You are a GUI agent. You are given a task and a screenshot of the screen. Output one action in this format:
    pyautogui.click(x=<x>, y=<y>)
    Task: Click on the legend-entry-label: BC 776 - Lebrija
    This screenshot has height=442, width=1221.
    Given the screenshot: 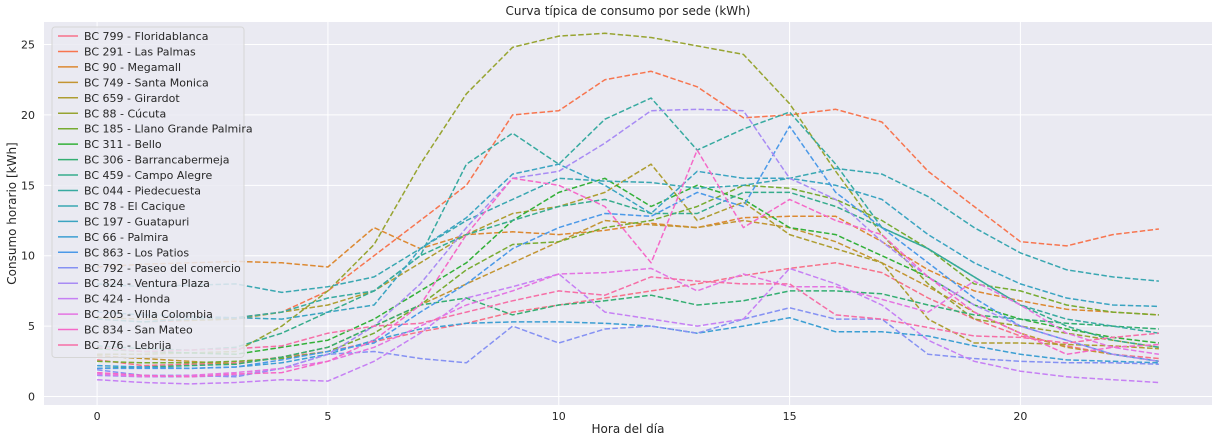 What is the action you would take?
    pyautogui.click(x=128, y=345)
    